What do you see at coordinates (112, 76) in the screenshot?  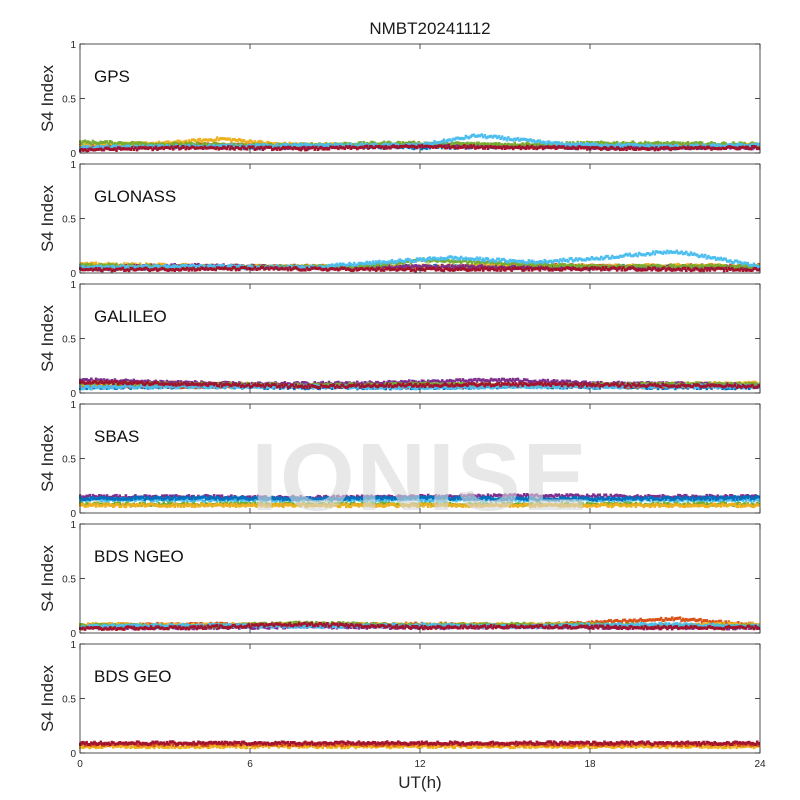 I see `panel-label: GPS` at bounding box center [112, 76].